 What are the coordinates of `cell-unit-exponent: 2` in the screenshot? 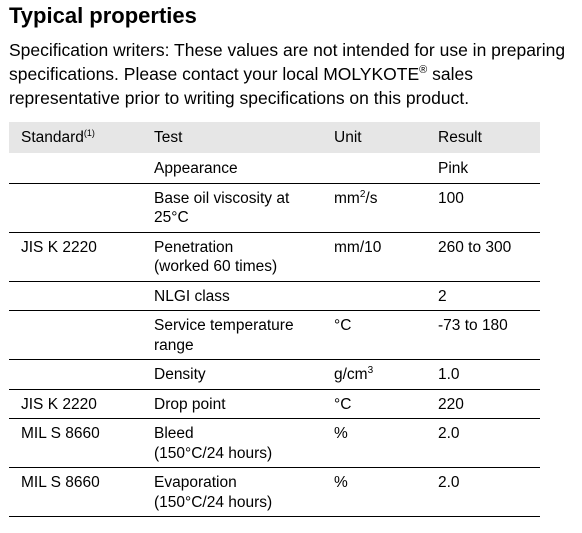 It's located at (362, 194).